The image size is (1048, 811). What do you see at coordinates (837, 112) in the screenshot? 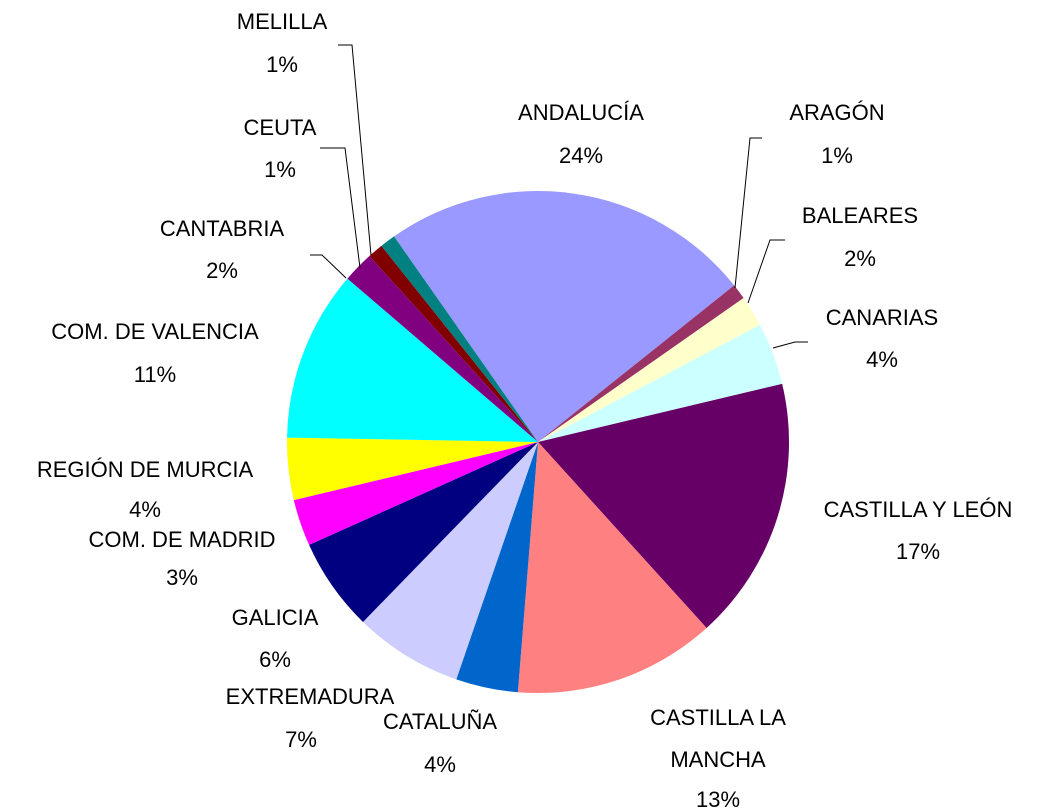
I see `slice-label: ARAGÓN` at bounding box center [837, 112].